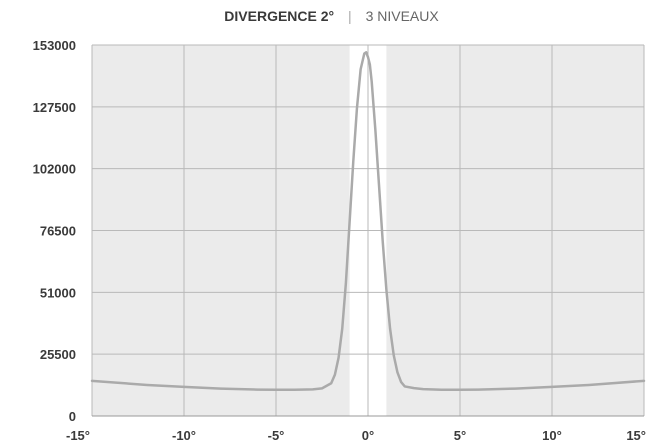 This screenshot has width=663, height=448. What do you see at coordinates (58, 231) in the screenshot?
I see `y-tick-label: 76500` at bounding box center [58, 231].